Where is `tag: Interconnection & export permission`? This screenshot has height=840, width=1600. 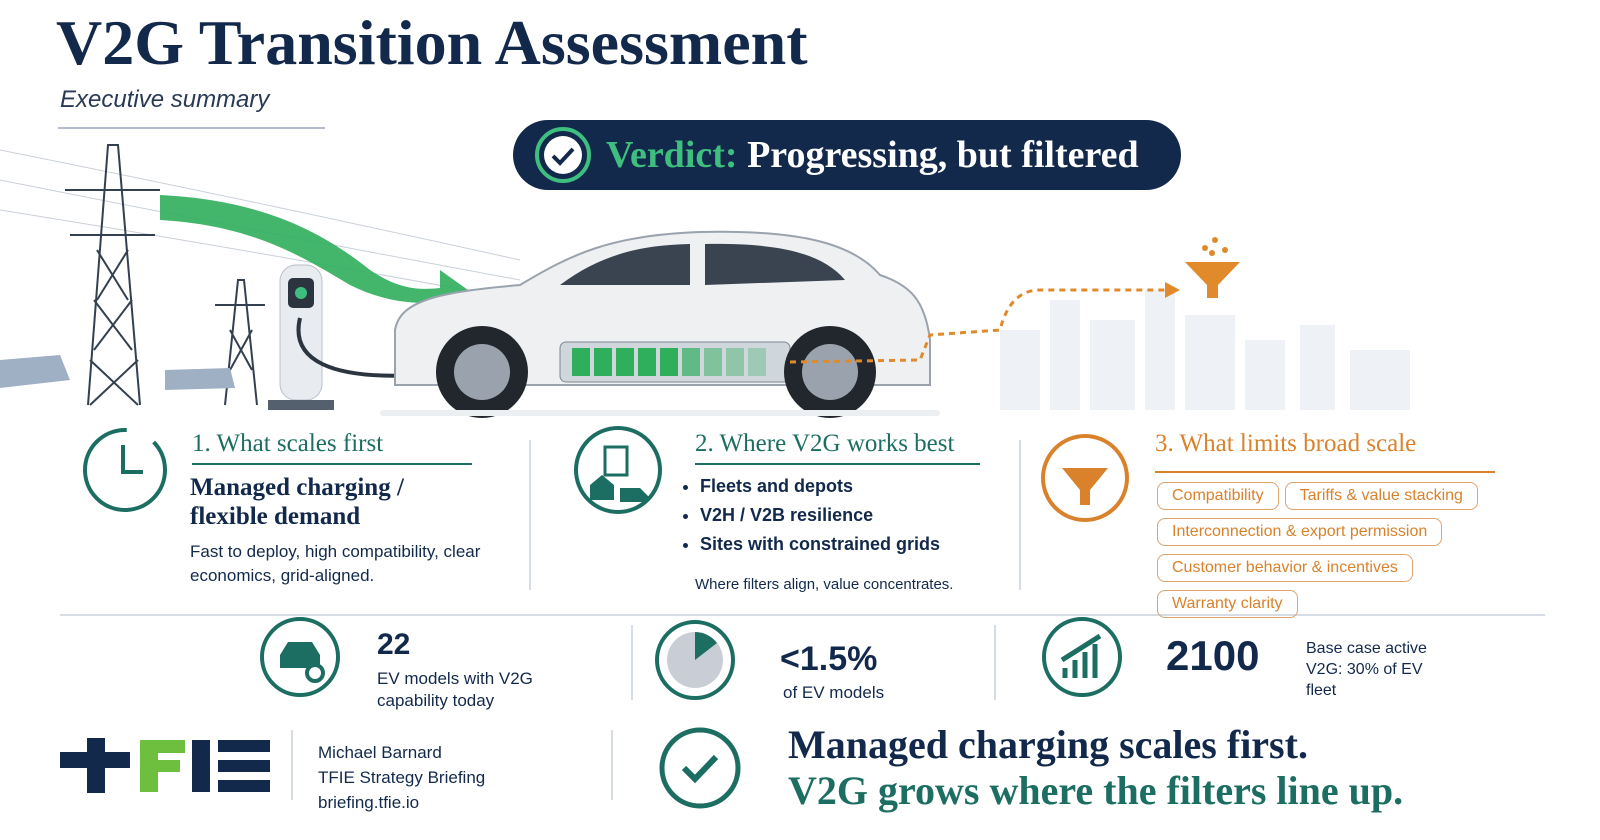 tag: Interconnection & export permission is located at coordinates (1300, 532).